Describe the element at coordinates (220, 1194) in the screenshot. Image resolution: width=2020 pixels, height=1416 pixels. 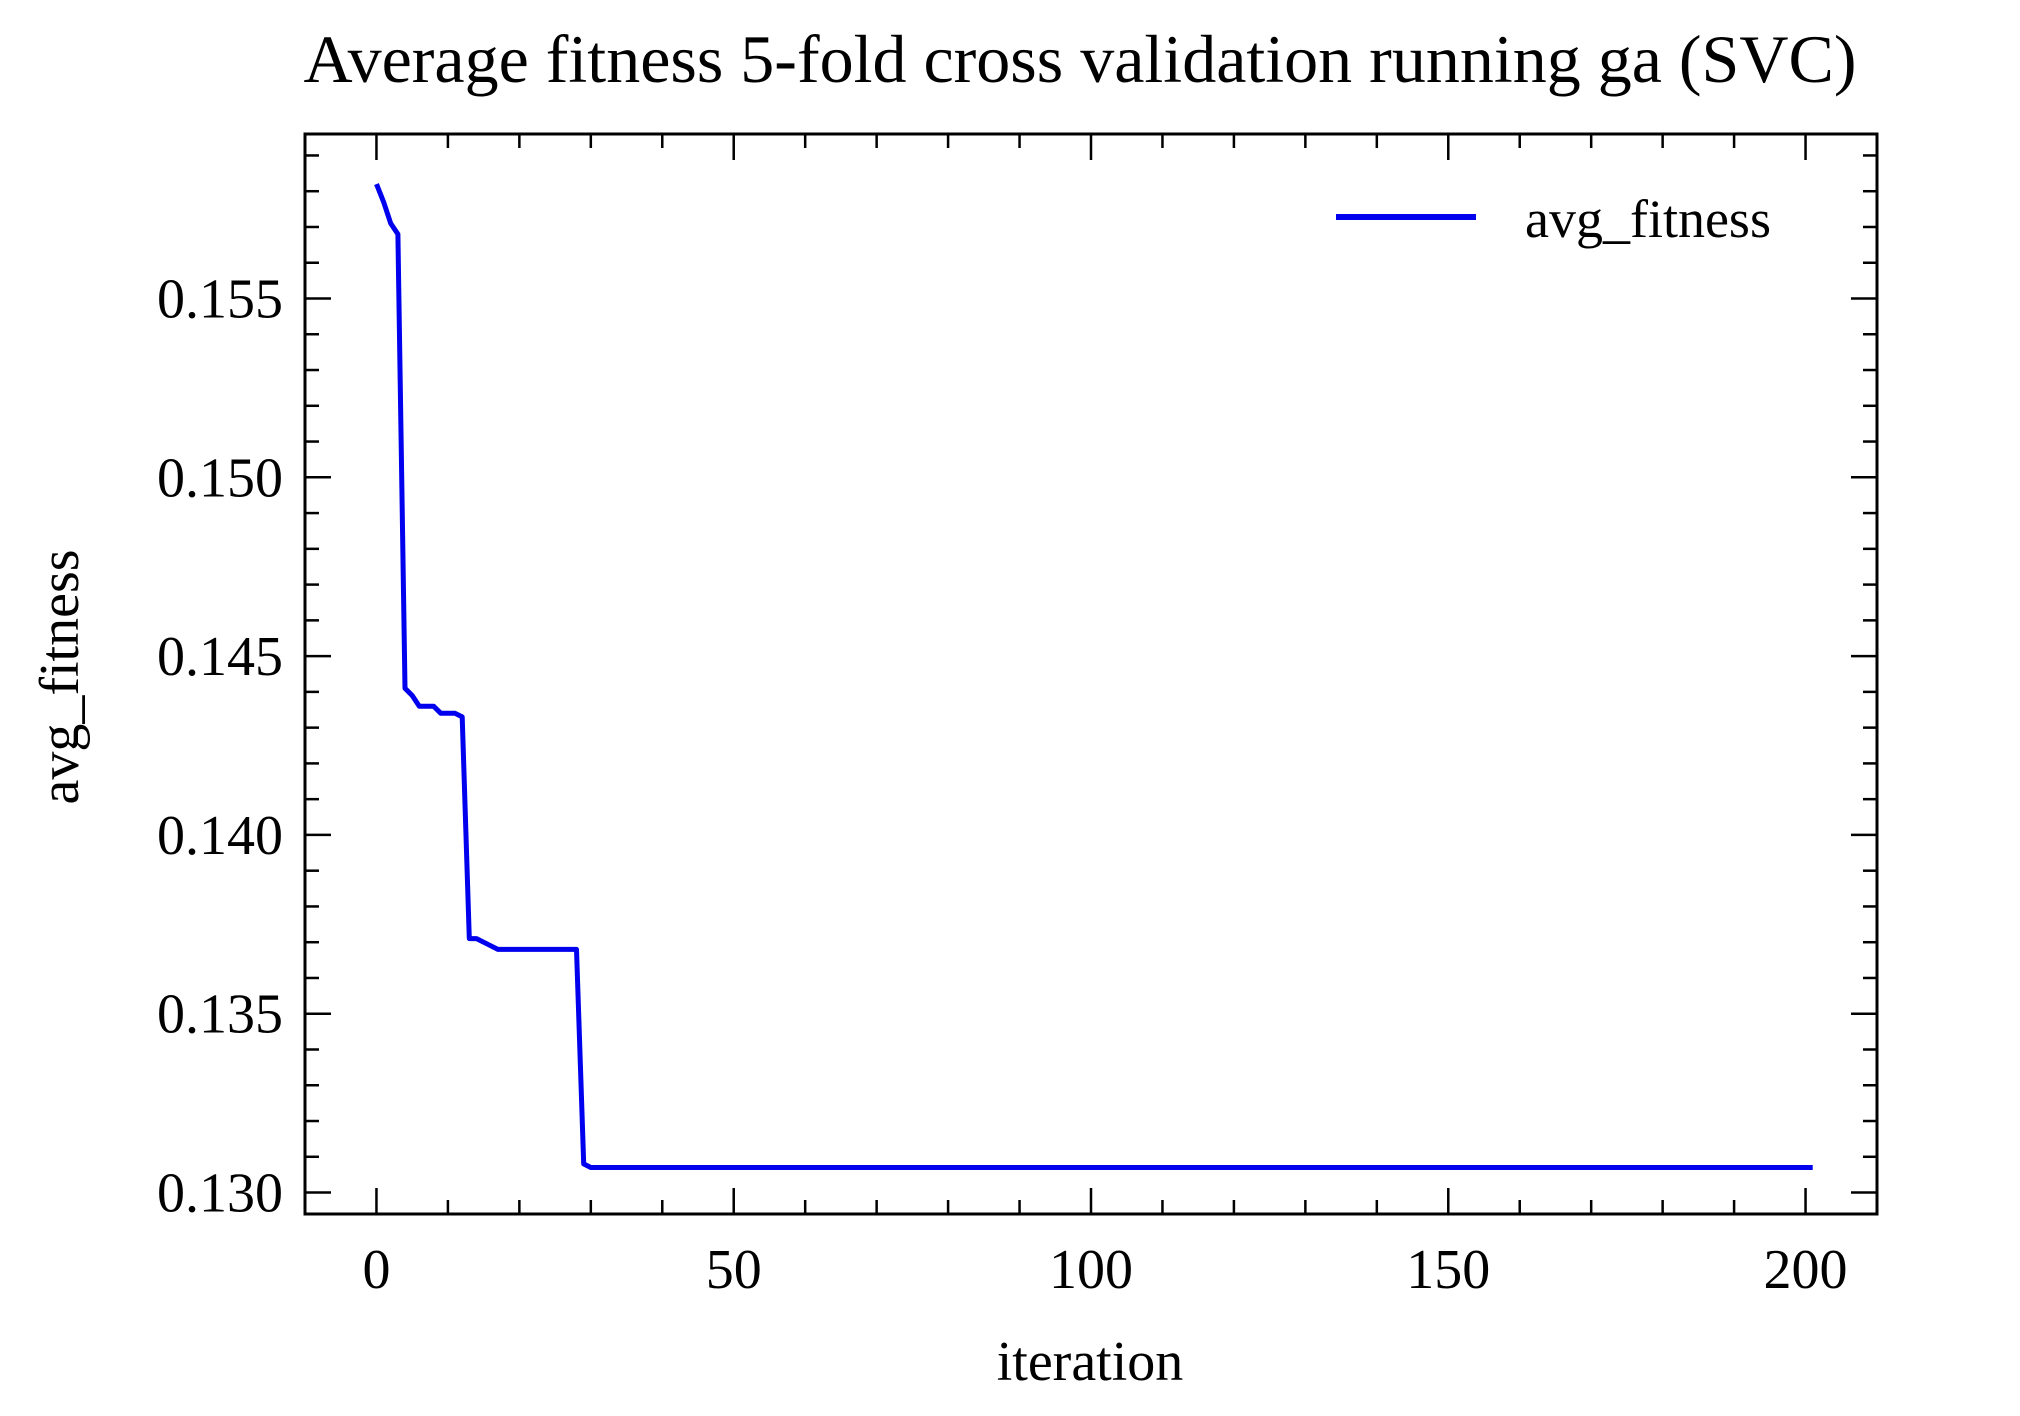
I see `y-tick-label: 0.130` at that location.